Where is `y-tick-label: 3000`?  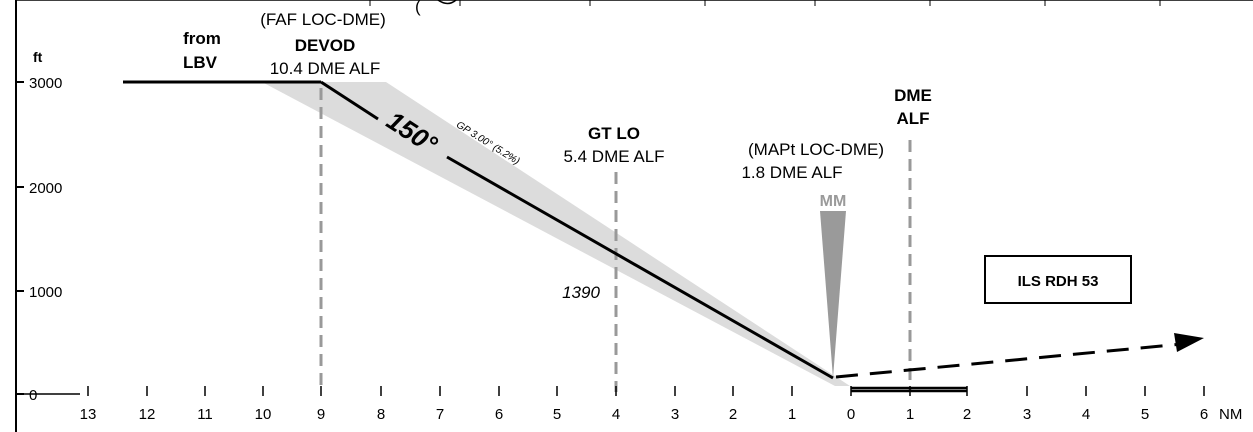
y-tick-label: 3000 is located at coordinates (45, 83).